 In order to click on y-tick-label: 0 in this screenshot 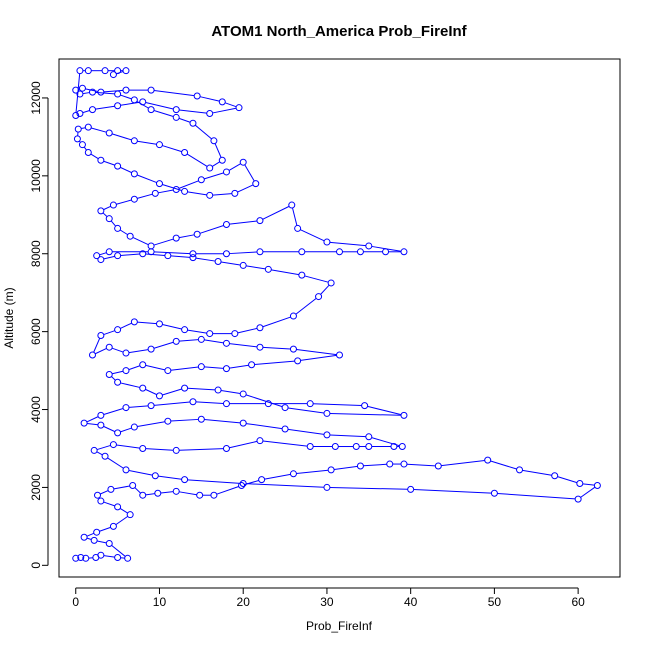, I will do `click(36, 565)`.